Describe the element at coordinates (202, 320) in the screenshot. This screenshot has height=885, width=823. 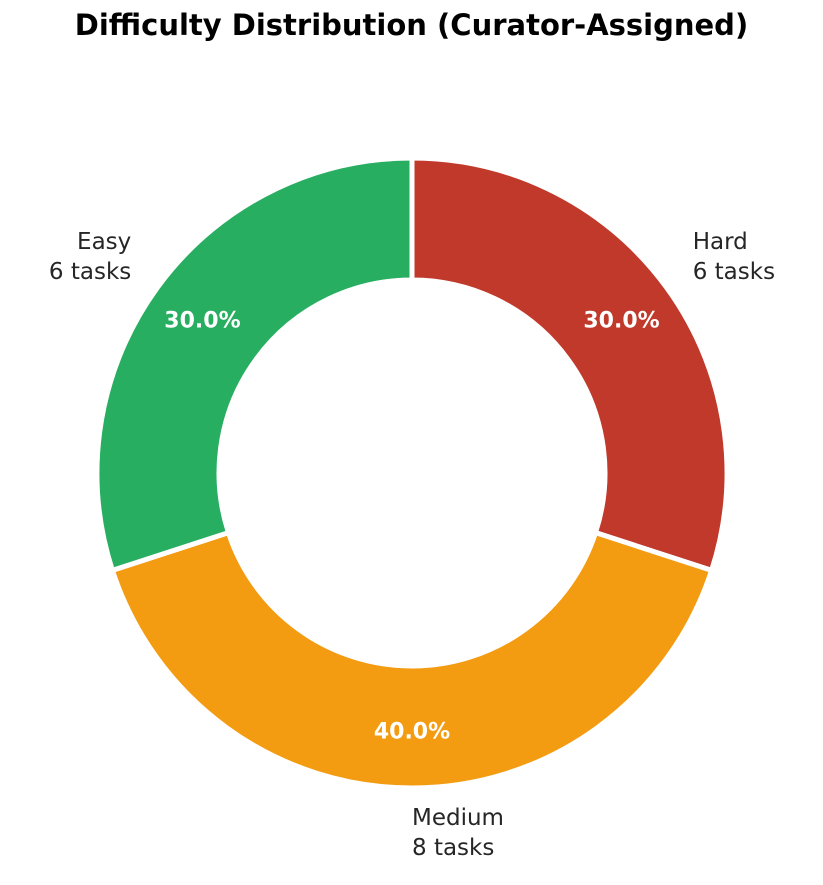
I see `percent-label-easy: 30.0%` at that location.